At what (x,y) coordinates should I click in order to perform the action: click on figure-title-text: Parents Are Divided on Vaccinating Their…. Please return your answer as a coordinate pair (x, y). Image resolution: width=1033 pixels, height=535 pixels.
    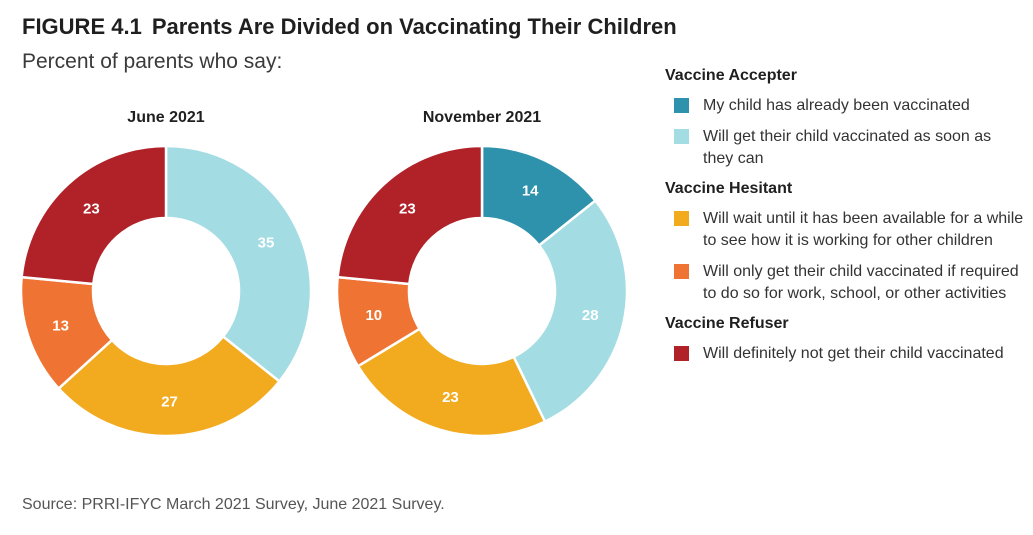
    Looking at the image, I should click on (414, 26).